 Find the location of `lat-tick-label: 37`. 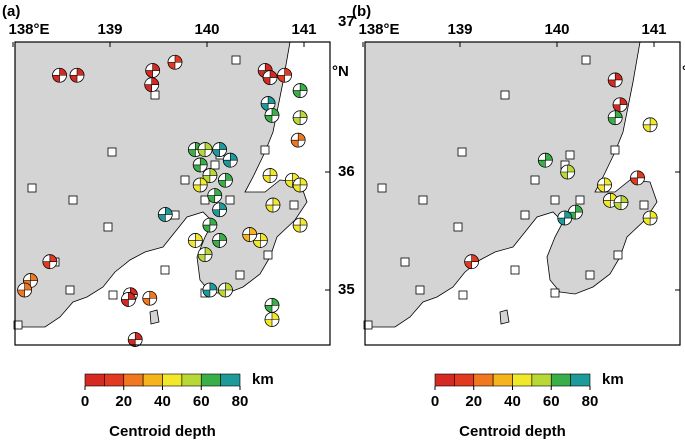

lat-tick-label: 37 is located at coordinates (346, 21).